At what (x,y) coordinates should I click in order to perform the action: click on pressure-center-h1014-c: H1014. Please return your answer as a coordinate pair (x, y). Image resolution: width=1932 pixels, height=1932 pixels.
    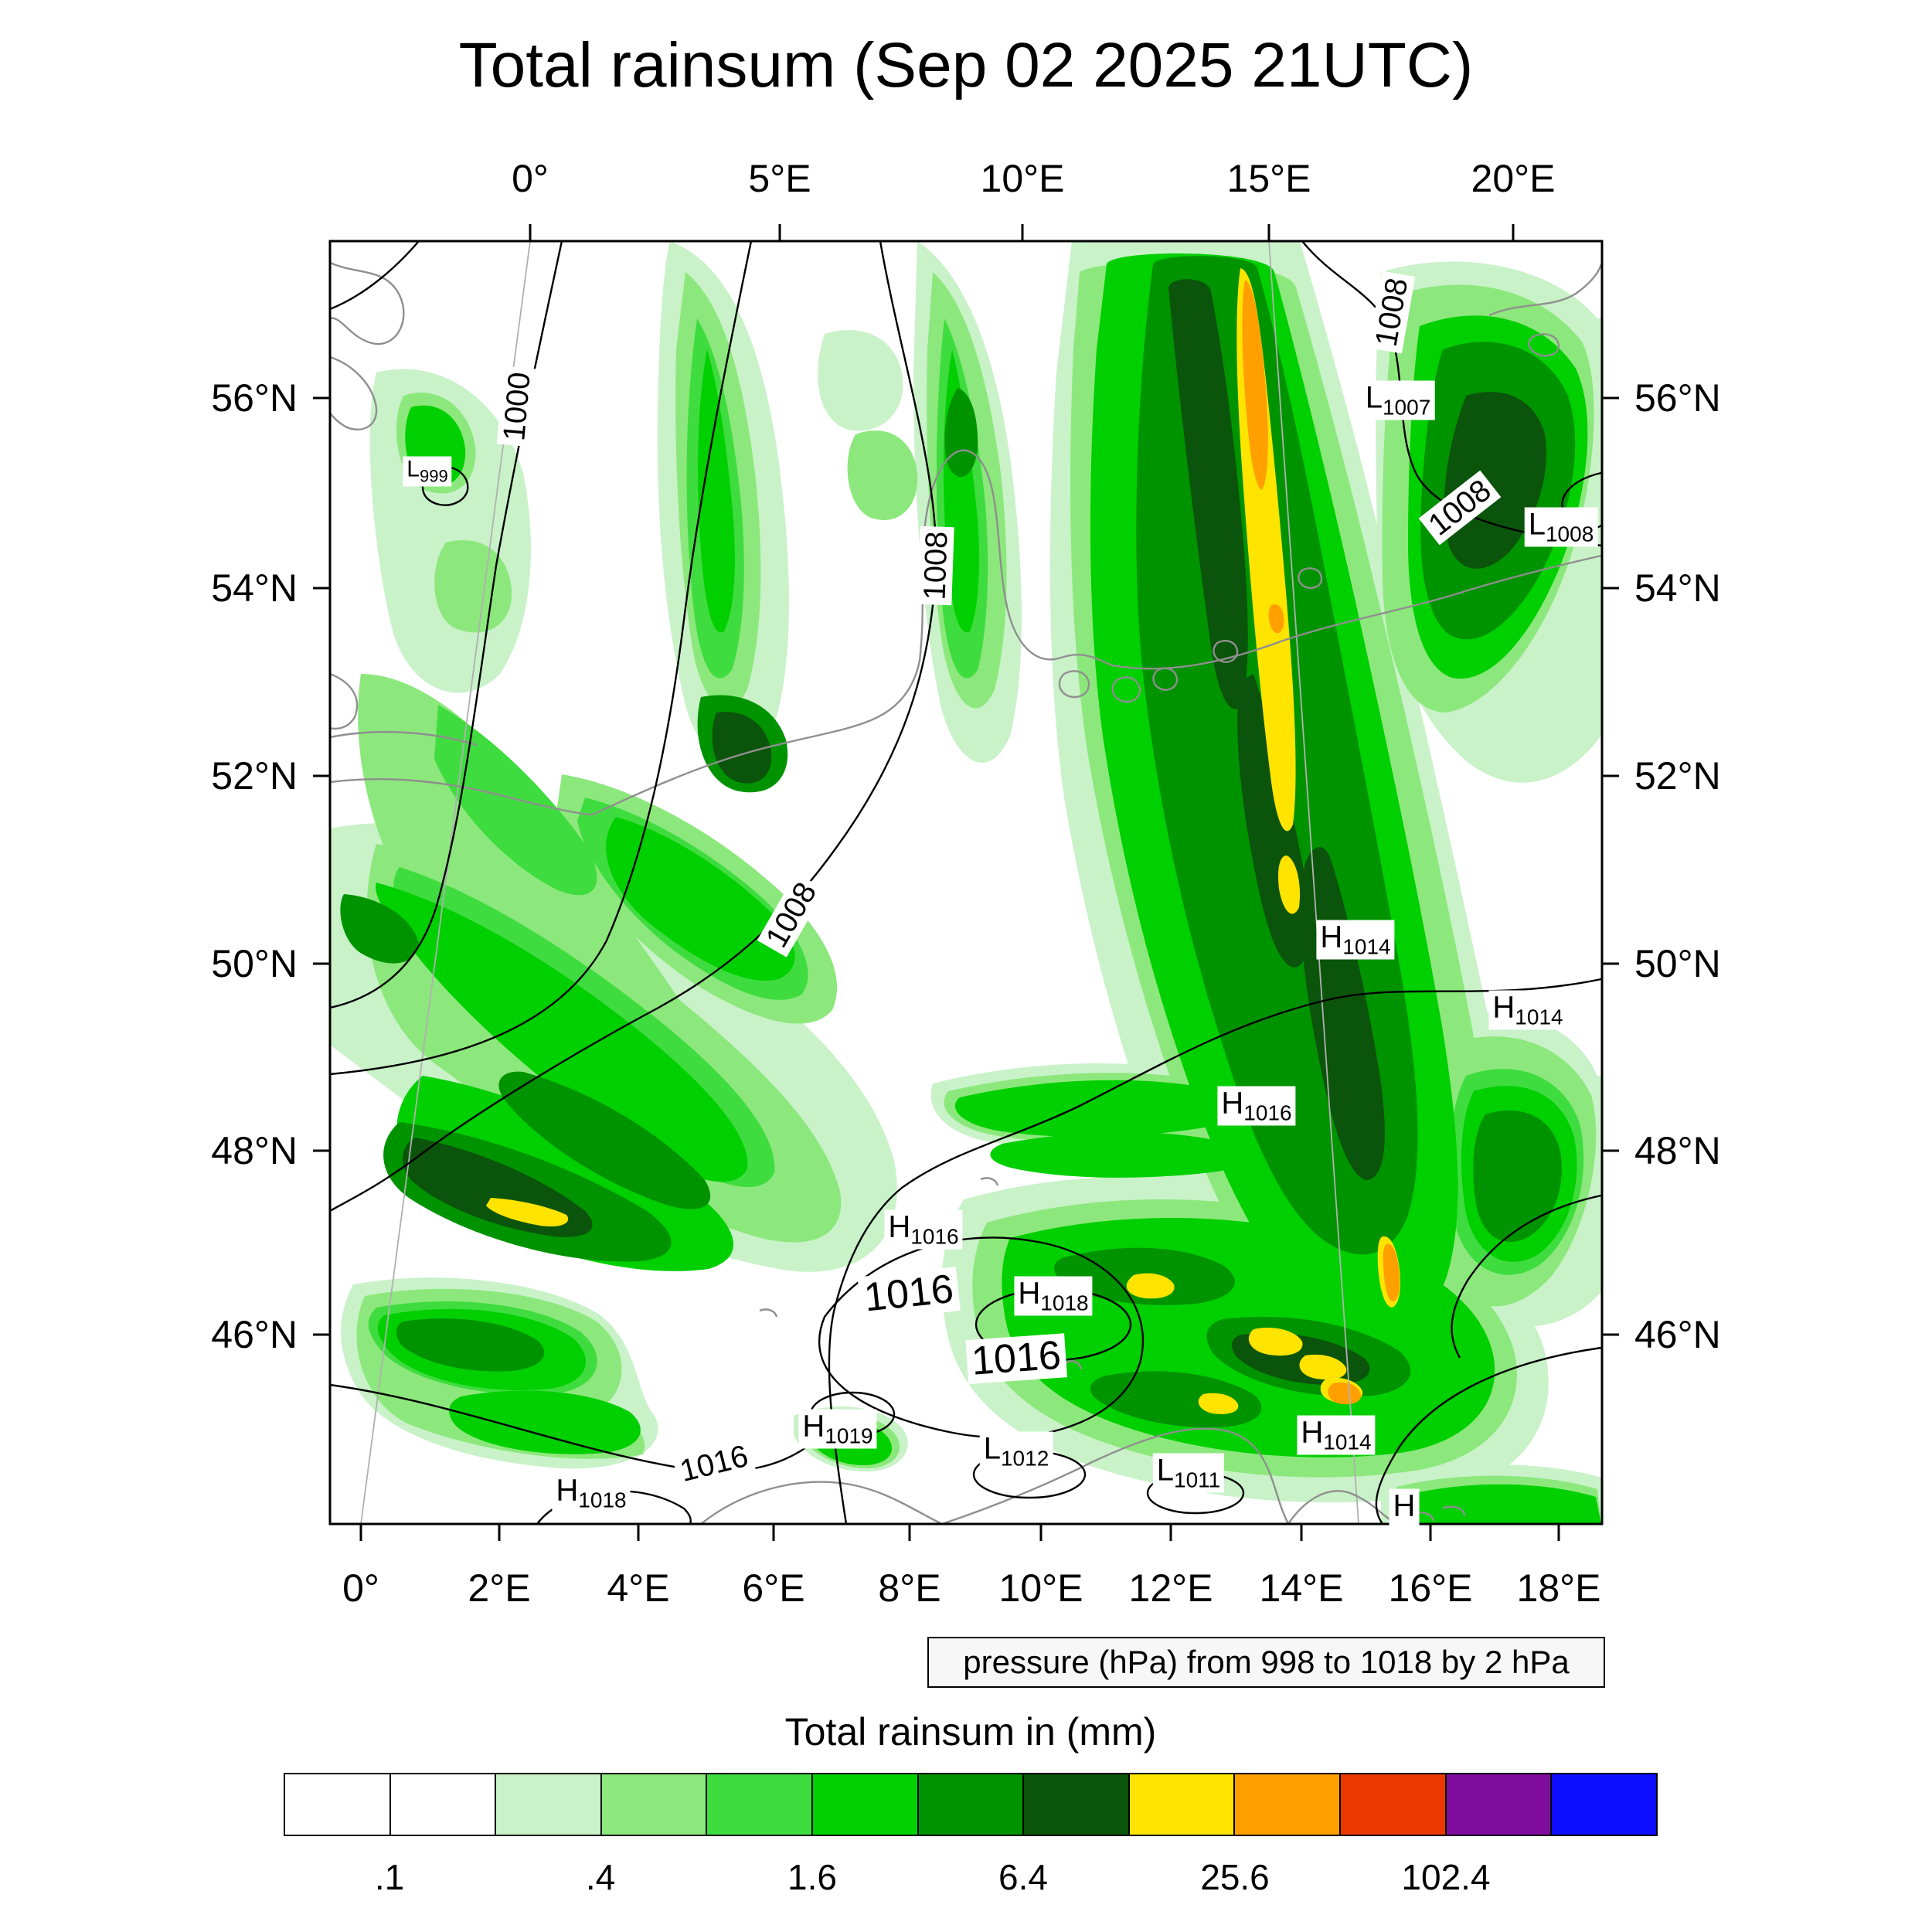
    Looking at the image, I should click on (1336, 1435).